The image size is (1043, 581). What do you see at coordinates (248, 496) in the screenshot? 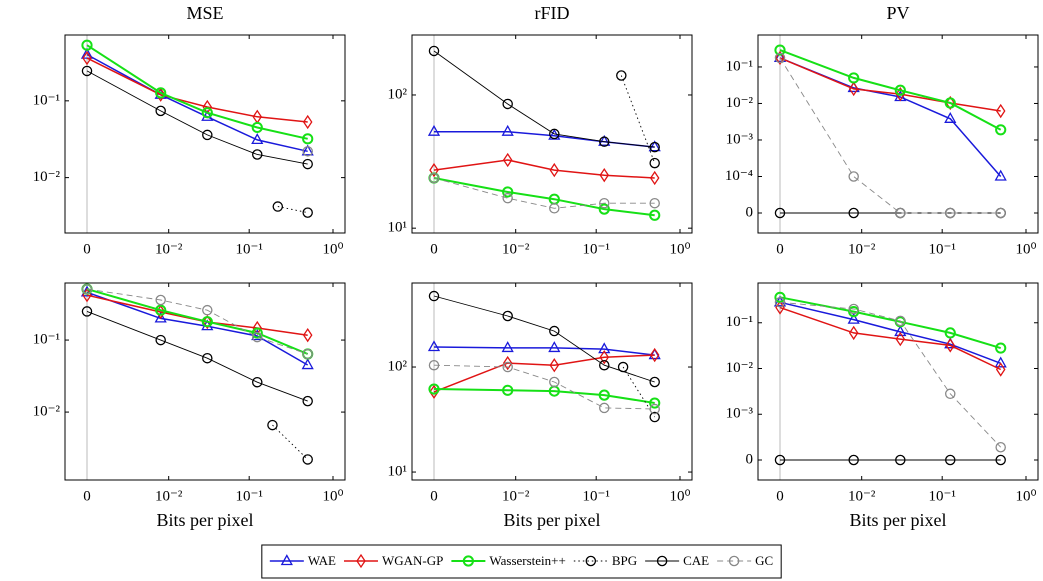
I see `x-tick-label: 10⁻¹` at bounding box center [248, 496].